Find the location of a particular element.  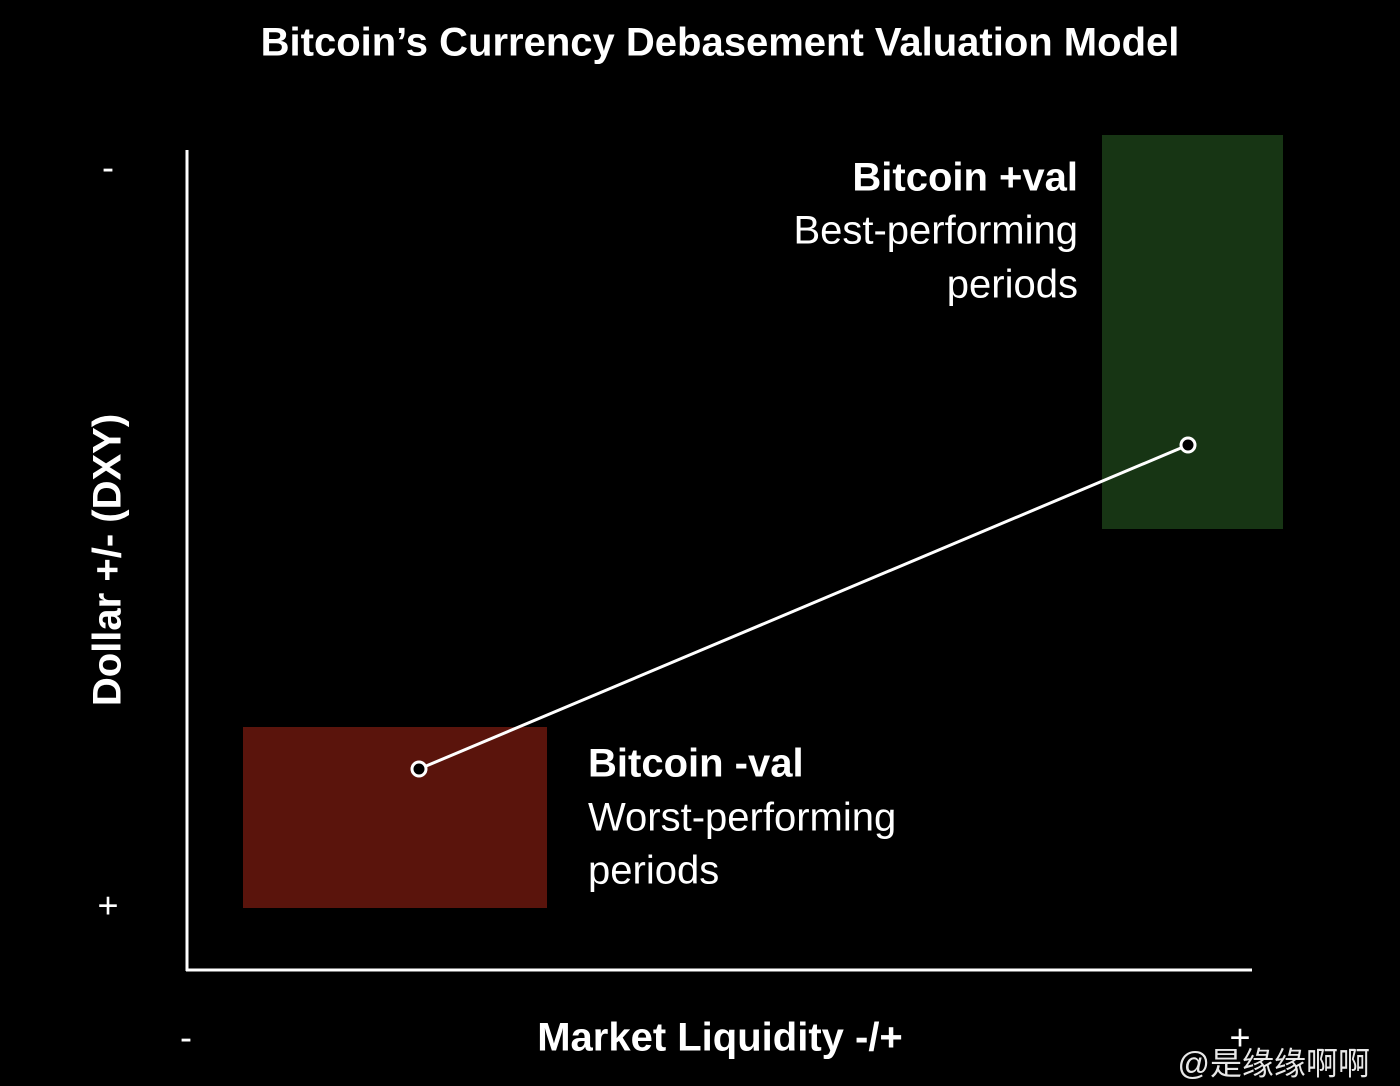

x-marker: + is located at coordinates (1239, 1037).